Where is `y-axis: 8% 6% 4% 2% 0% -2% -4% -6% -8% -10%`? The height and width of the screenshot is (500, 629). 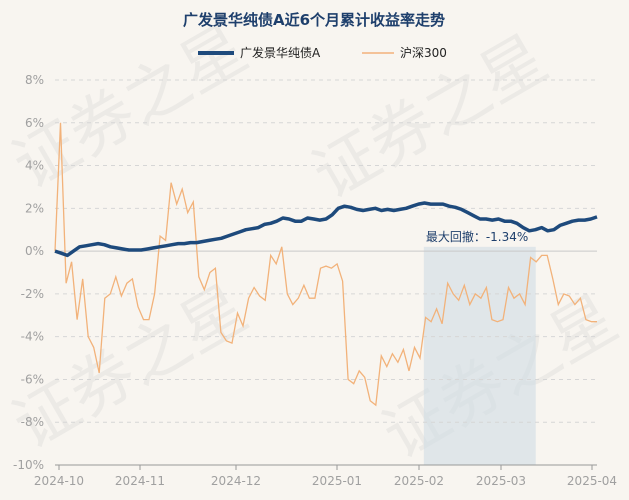
y-axis: 8% 6% 4% 2% 0% -2% -4% -6% -8% -10% is located at coordinates (28, 272).